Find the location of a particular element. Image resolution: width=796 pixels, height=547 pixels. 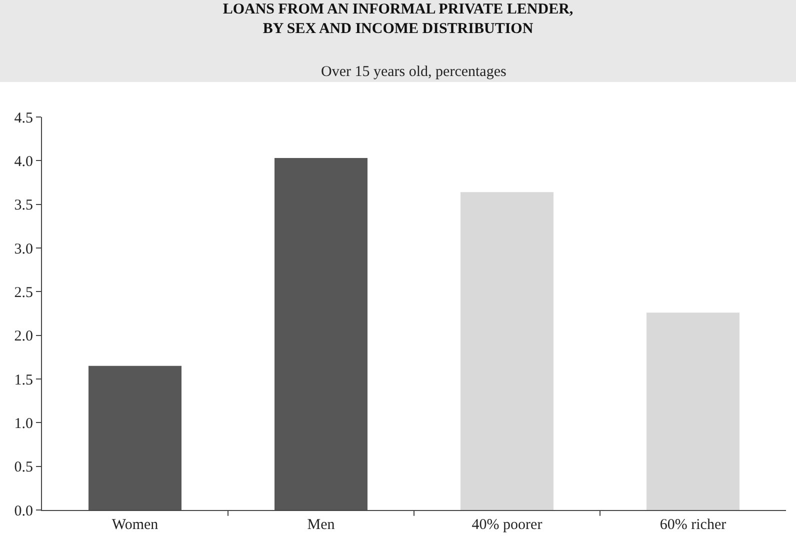

text: 1.0 is located at coordinates (23, 424).